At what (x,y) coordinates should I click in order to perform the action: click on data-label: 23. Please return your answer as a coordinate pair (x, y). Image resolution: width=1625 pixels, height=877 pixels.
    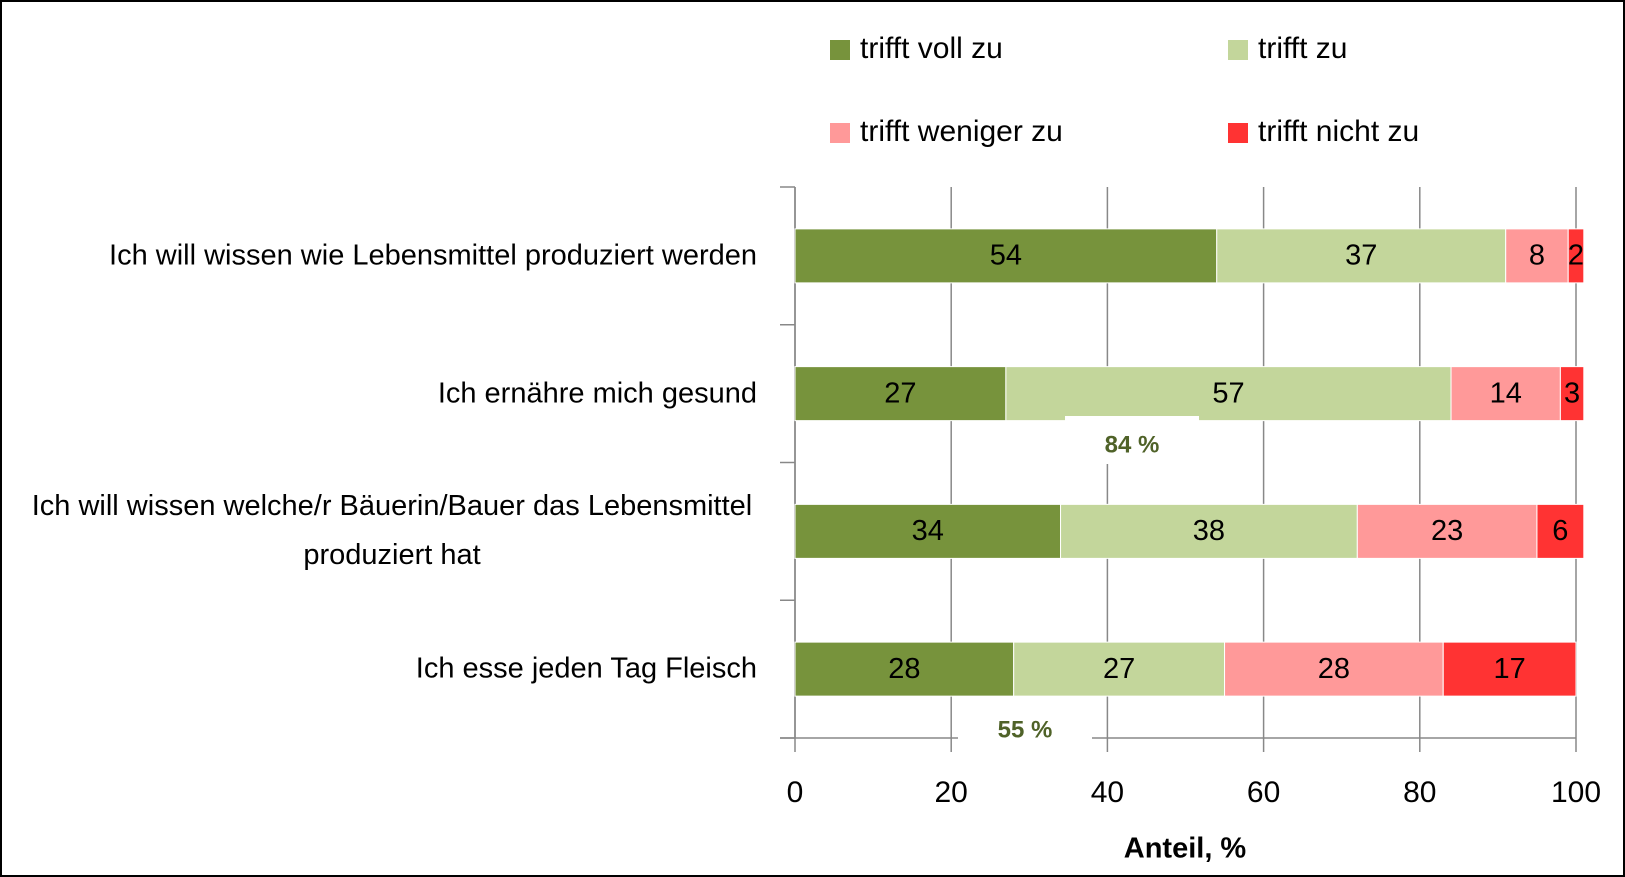
    Looking at the image, I should click on (1447, 531).